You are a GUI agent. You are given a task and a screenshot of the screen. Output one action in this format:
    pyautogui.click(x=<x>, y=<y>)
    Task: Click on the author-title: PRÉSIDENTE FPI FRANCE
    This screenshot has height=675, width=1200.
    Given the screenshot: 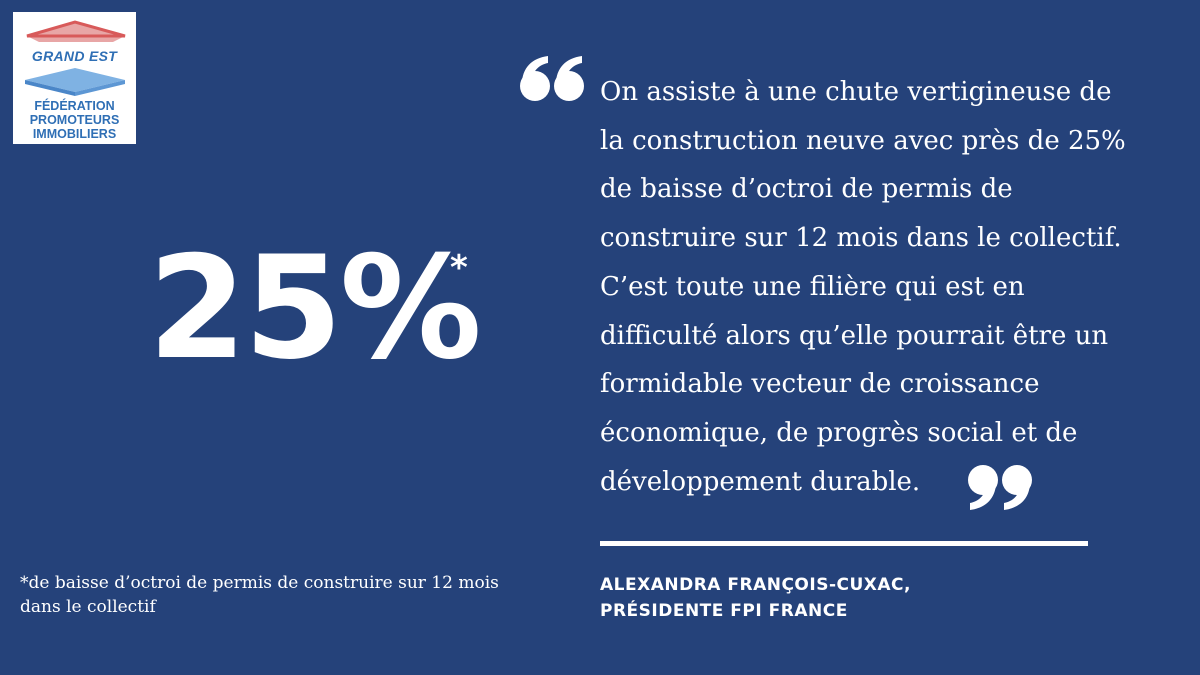 What is the action you would take?
    pyautogui.click(x=724, y=611)
    